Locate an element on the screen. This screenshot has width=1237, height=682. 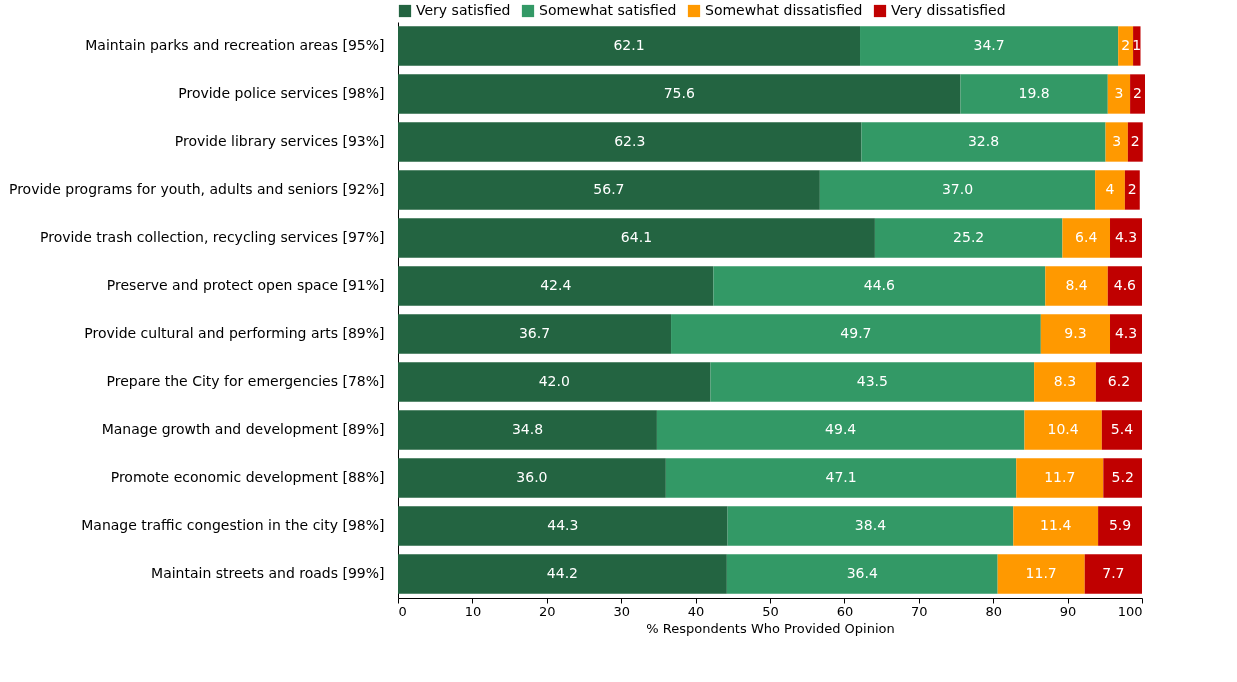
y-tick-label: Provide library services [93%] is located at coordinates (279, 141).